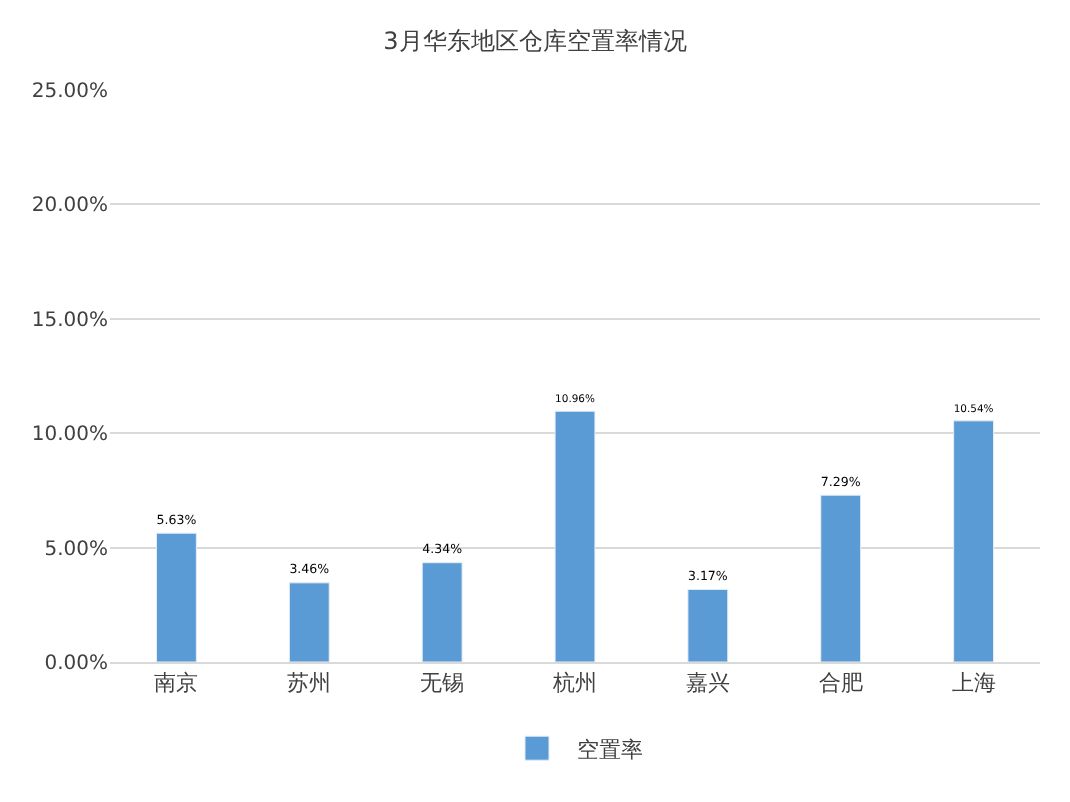 The height and width of the screenshot is (802, 1070). Describe the element at coordinates (176, 683) in the screenshot. I see `x-tick-label: 南京` at that location.